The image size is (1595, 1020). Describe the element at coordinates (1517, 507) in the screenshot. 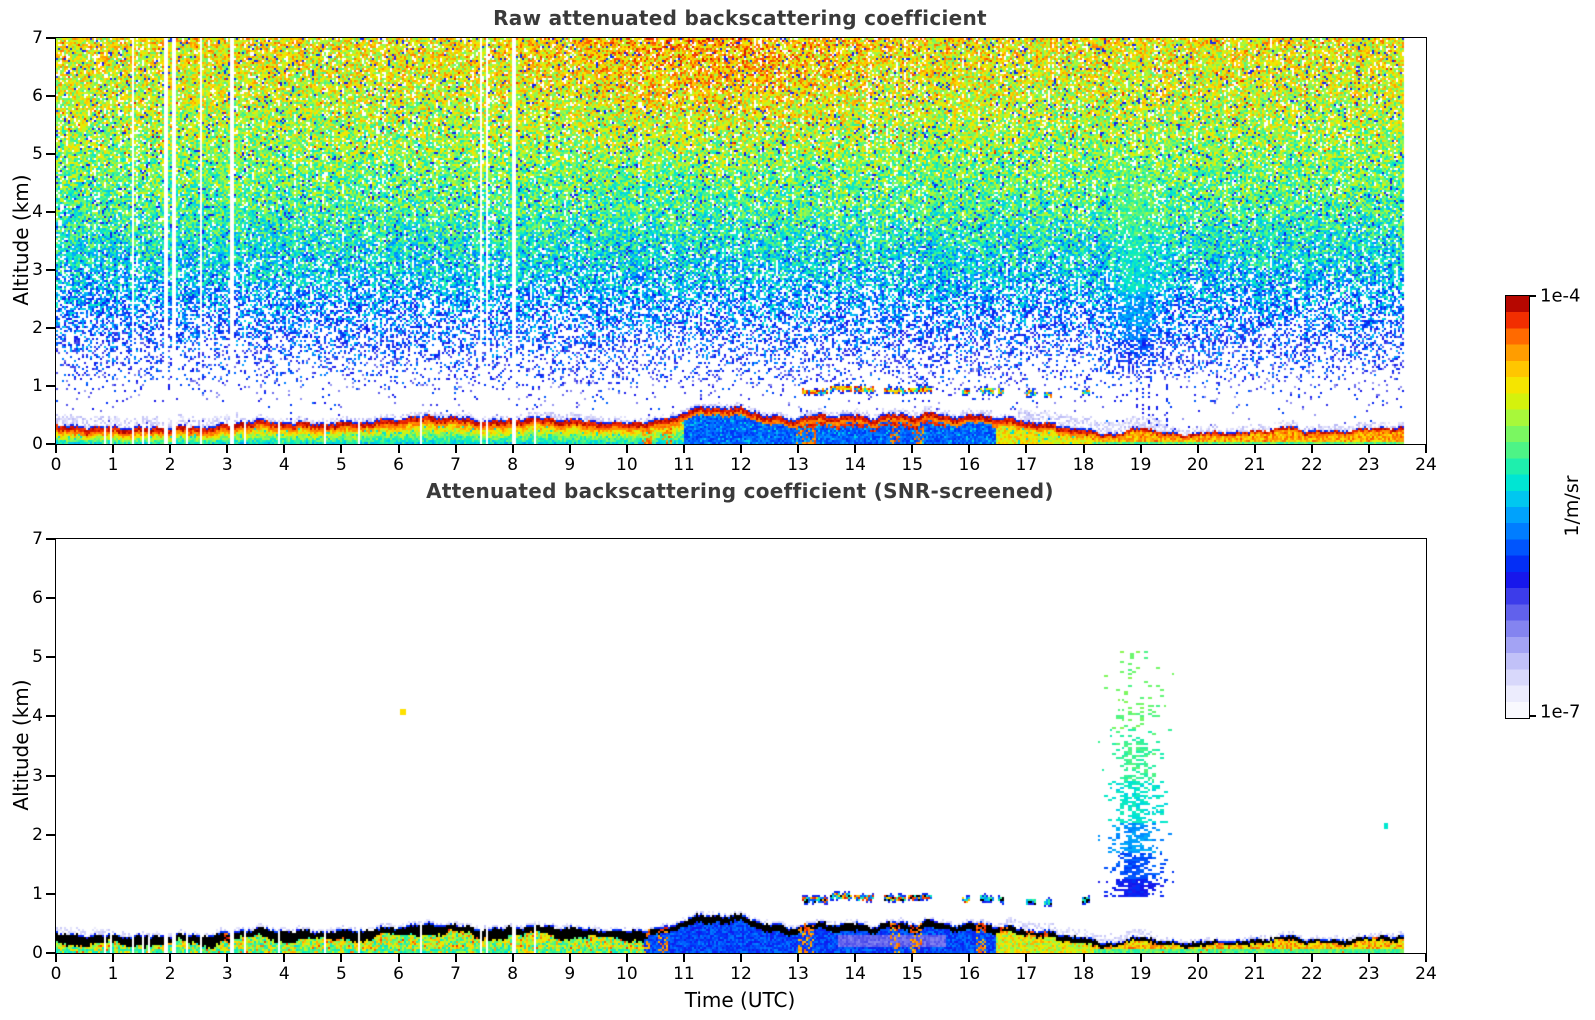

I see `colorbar` at that location.